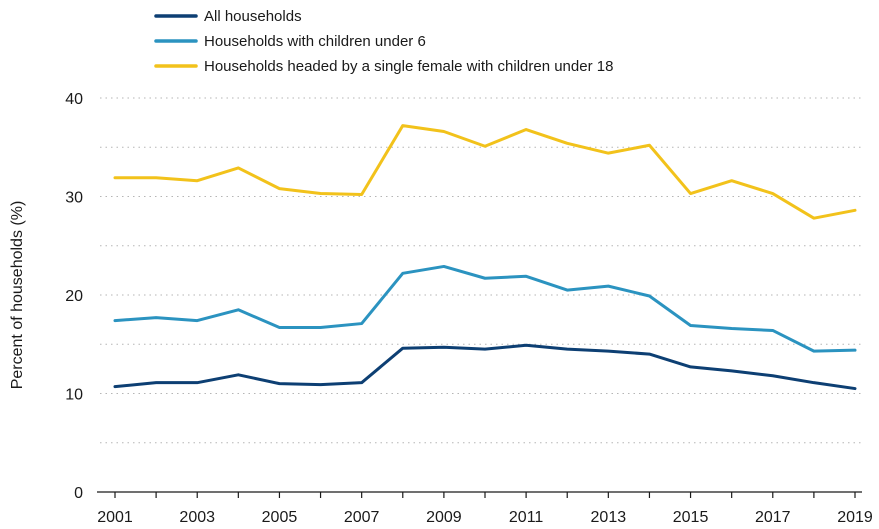  I want to click on y-axis-title: Percent of households (%), so click(17, 295).